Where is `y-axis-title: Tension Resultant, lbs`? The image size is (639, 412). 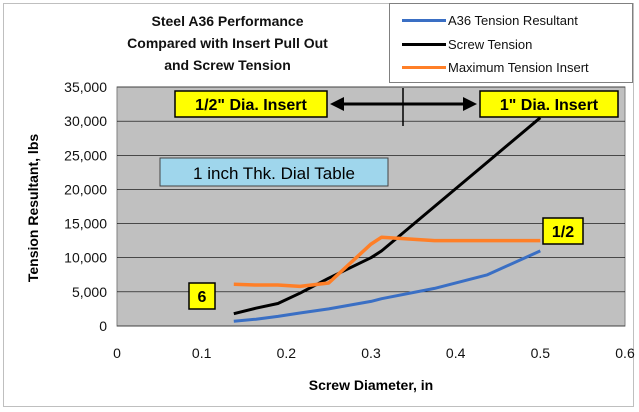 y-axis-title: Tension Resultant, lbs is located at coordinates (33, 208).